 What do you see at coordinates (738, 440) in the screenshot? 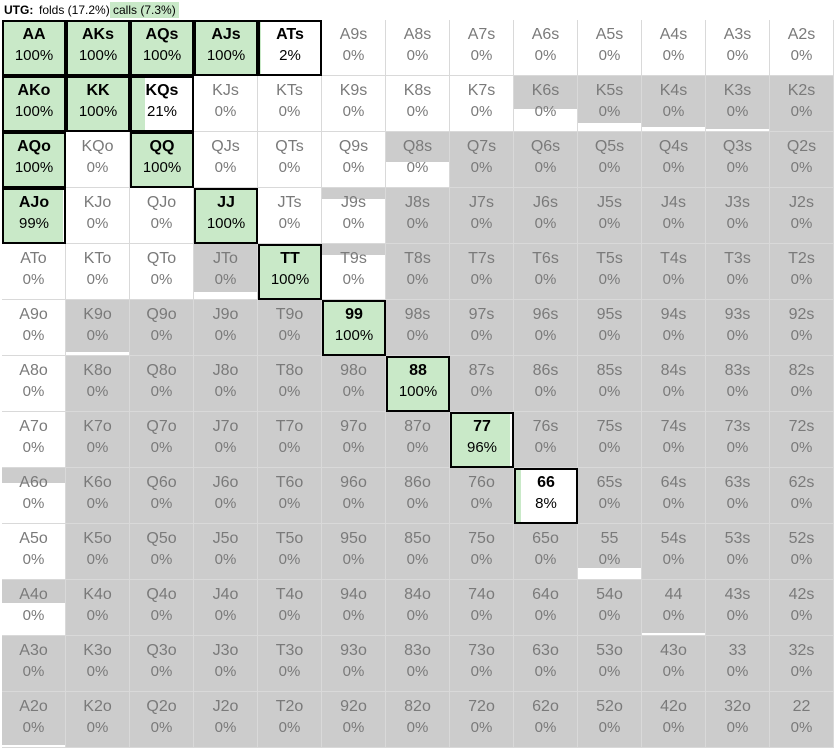
I see `hand-cell-73s: 73s 0%` at bounding box center [738, 440].